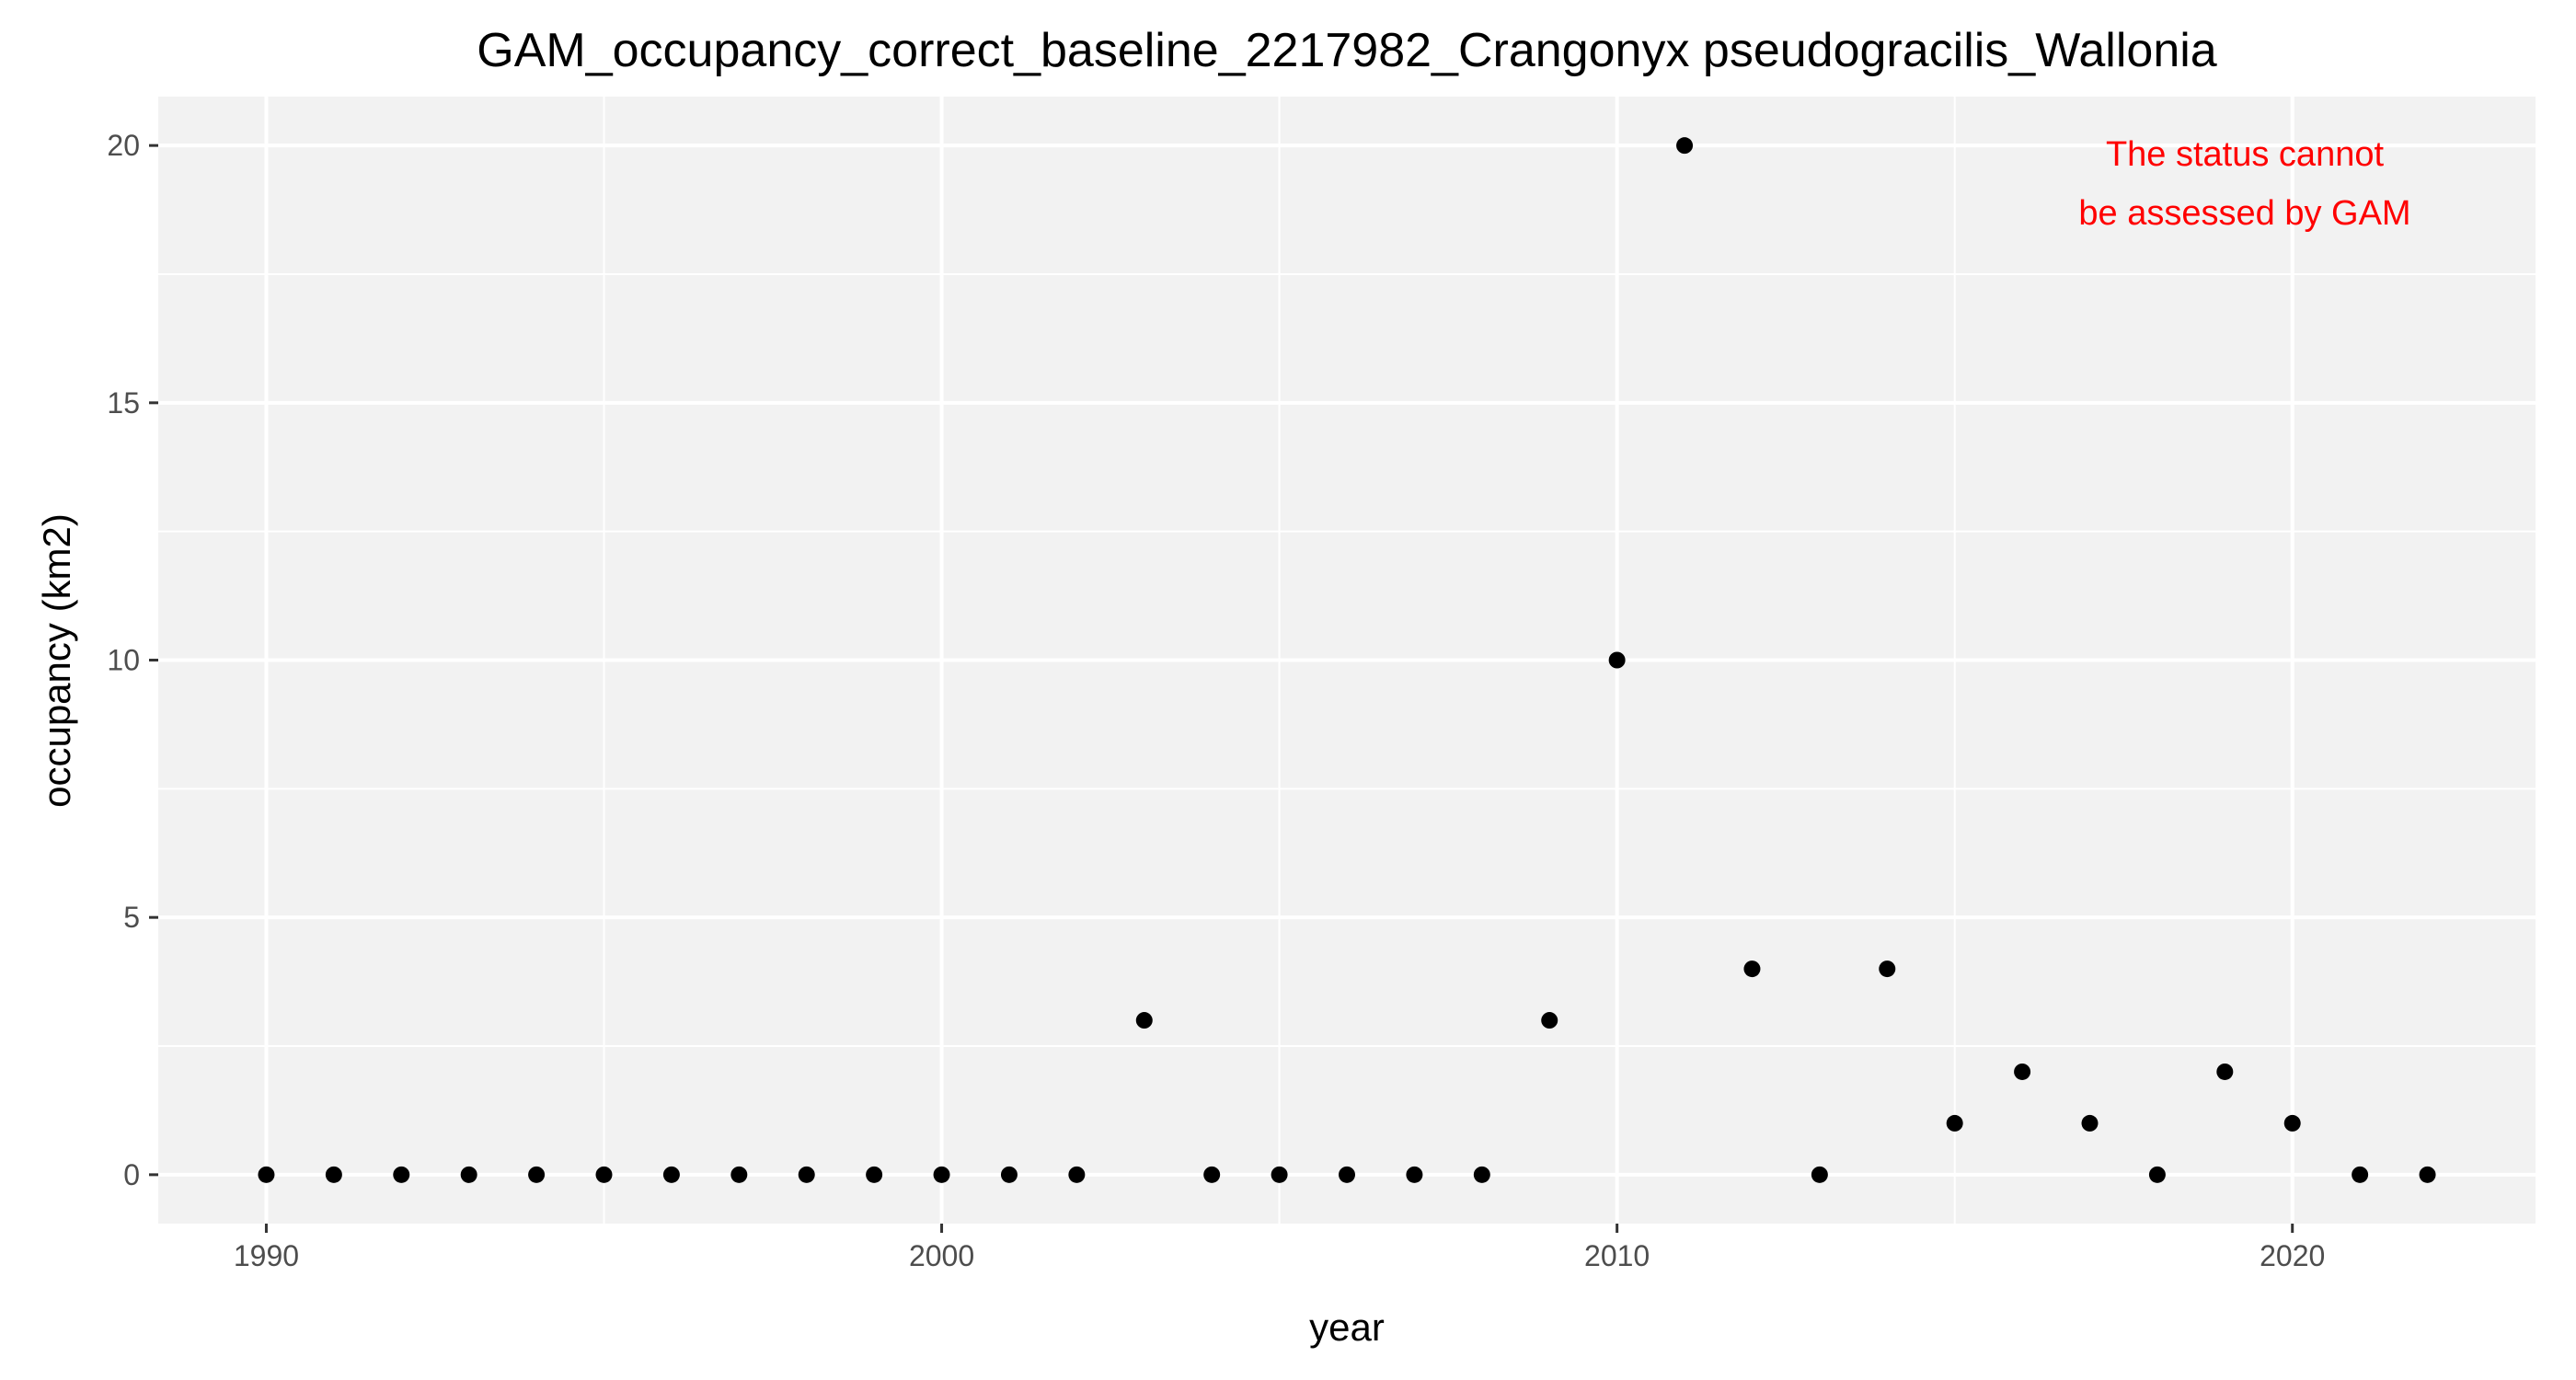 This screenshot has width=2576, height=1380. I want to click on annotation-line: The status cannot, so click(2245, 154).